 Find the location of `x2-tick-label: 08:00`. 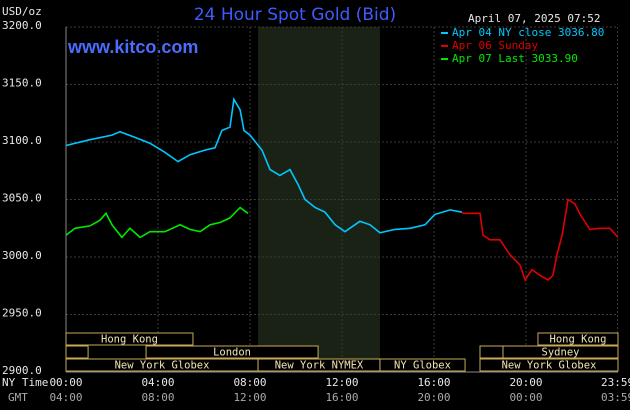

x2-tick-label: 08:00 is located at coordinates (157, 397).